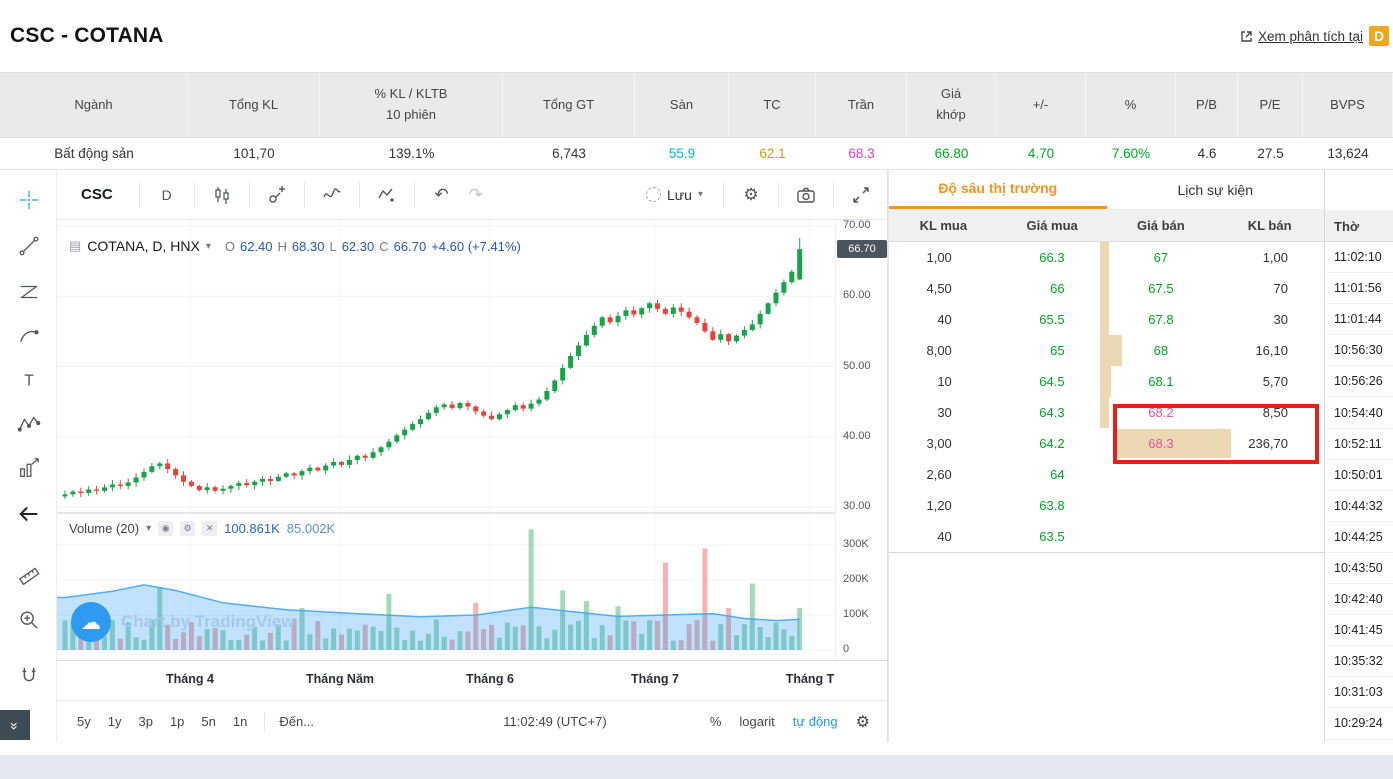 Image resolution: width=1393 pixels, height=779 pixels. What do you see at coordinates (475, 194) in the screenshot?
I see `redo-button: ↷` at bounding box center [475, 194].